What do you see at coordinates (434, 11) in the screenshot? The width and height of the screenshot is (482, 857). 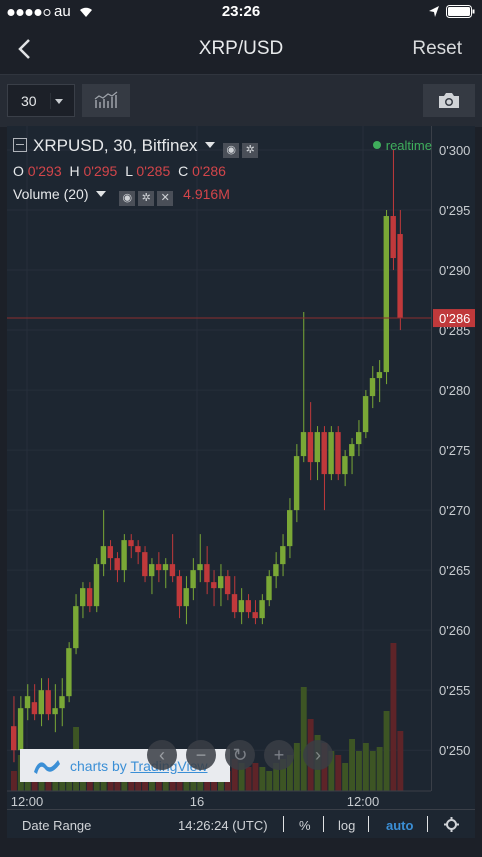 I see `location-icon` at bounding box center [434, 11].